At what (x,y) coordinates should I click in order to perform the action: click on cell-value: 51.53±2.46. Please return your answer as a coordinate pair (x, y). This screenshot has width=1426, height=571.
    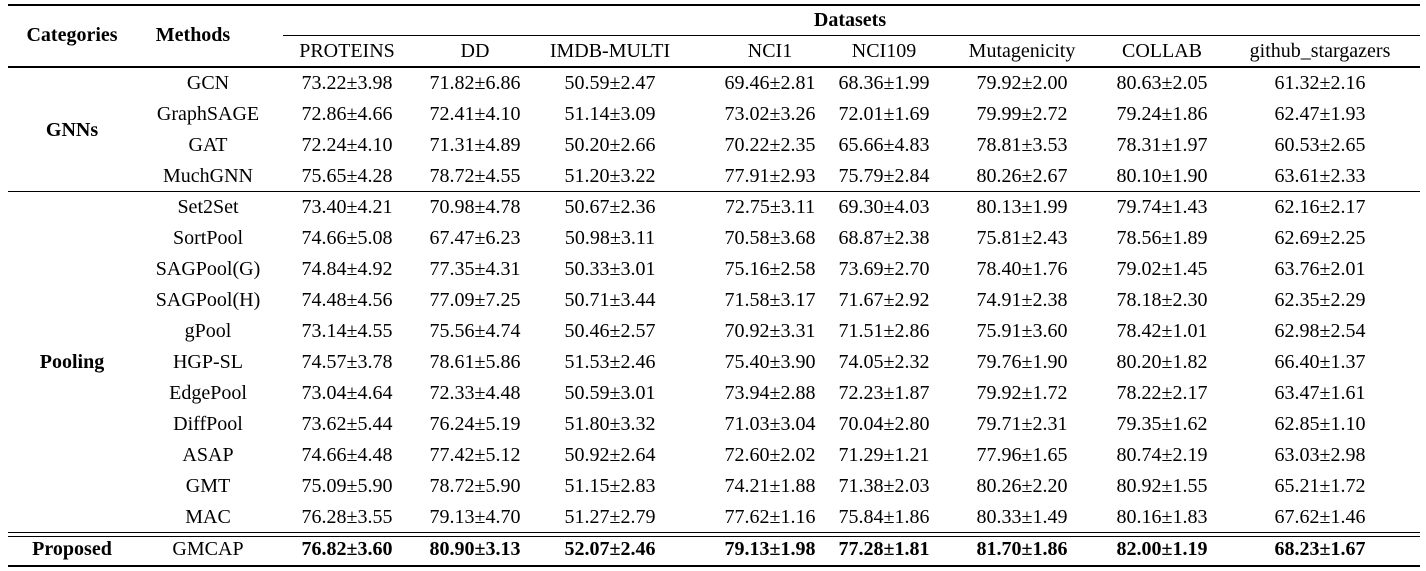
    Looking at the image, I should click on (610, 362).